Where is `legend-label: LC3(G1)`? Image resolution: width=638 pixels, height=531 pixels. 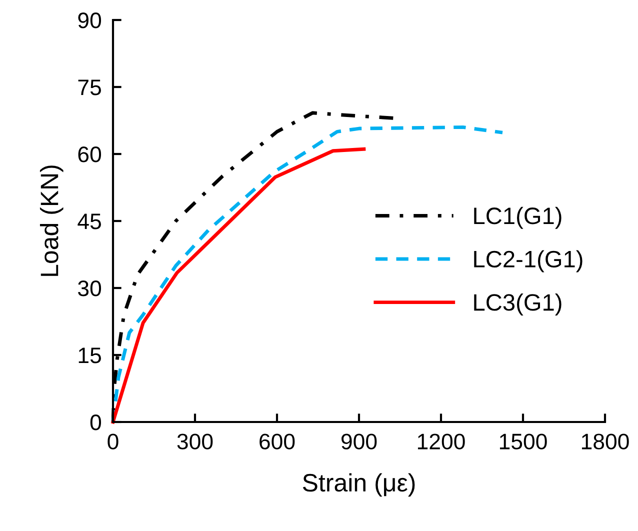
legend-label: LC3(G1) is located at coordinates (518, 304).